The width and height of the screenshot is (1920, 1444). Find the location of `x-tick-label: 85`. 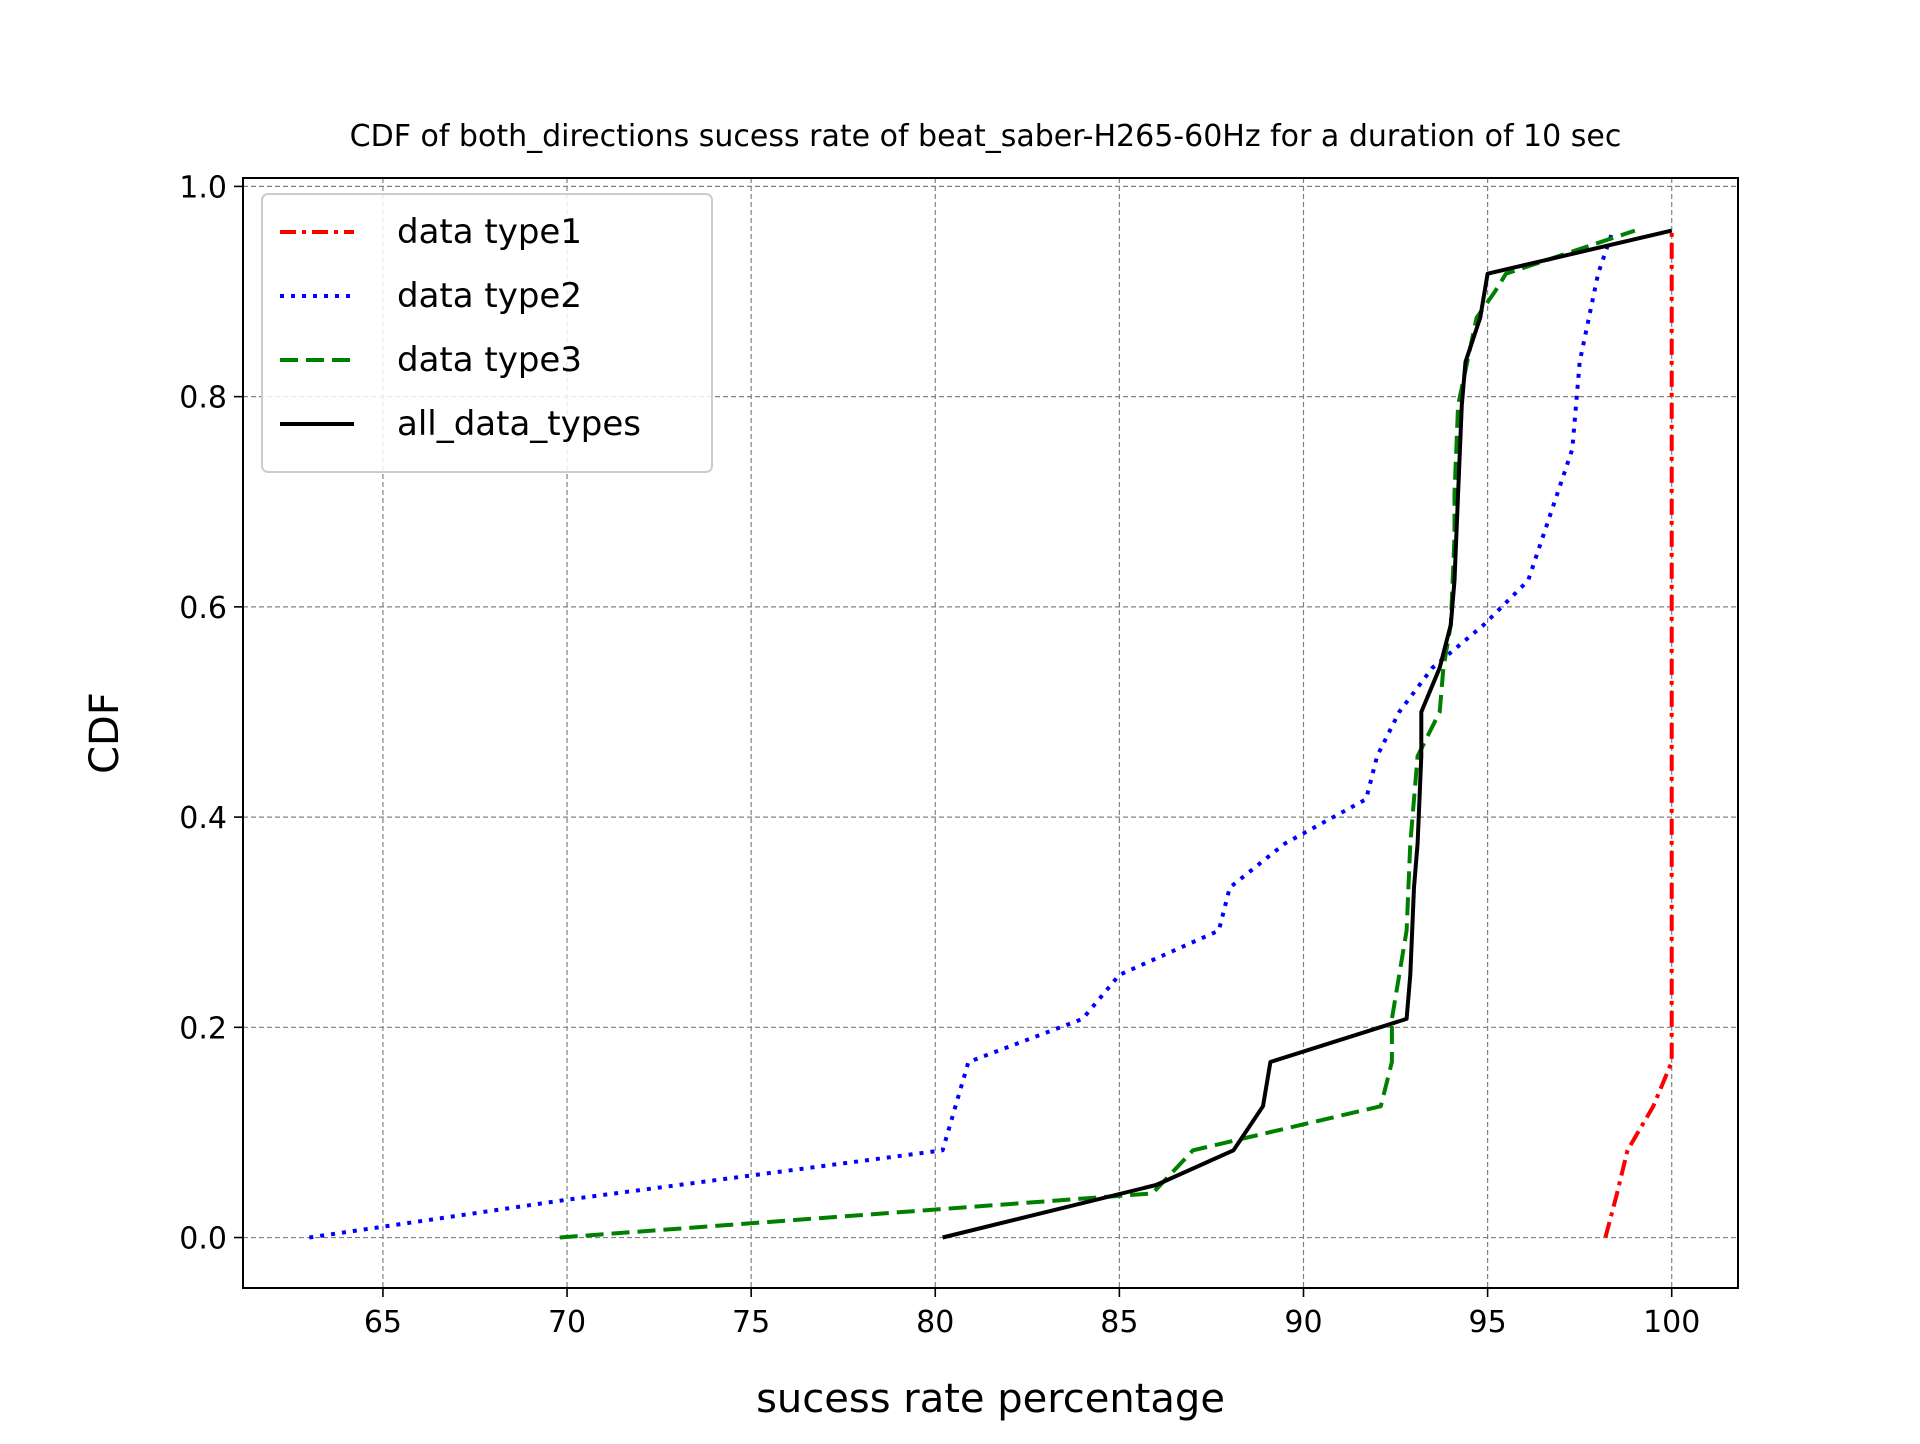

x-tick-label: 85 is located at coordinates (1119, 1322).